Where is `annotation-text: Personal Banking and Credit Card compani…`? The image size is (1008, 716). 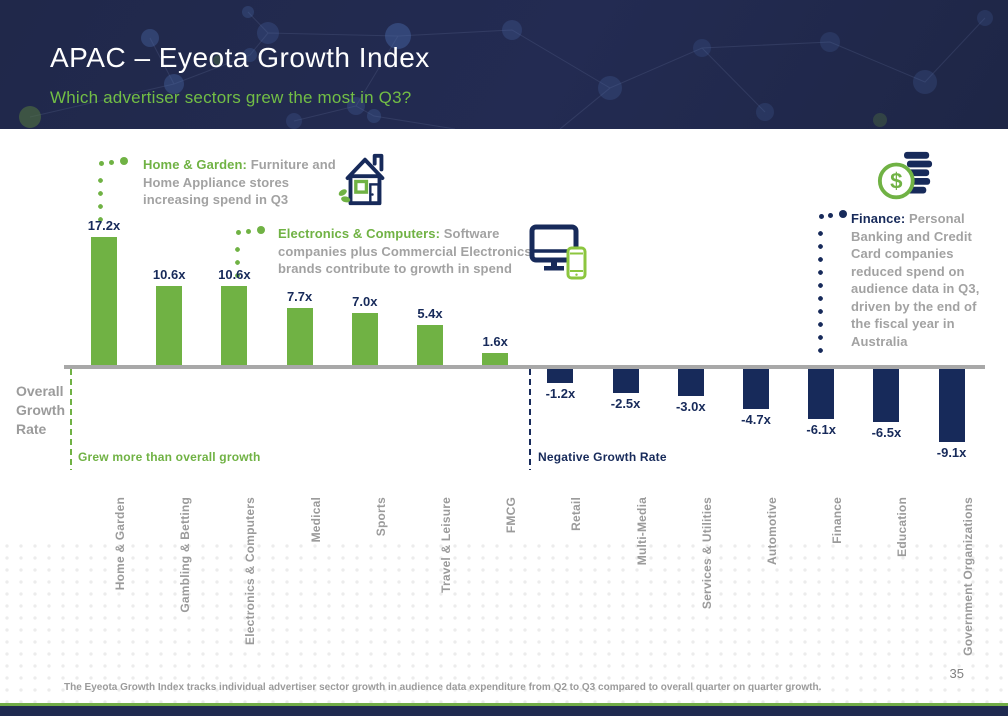 annotation-text: Personal Banking and Credit Card compani… is located at coordinates (915, 280).